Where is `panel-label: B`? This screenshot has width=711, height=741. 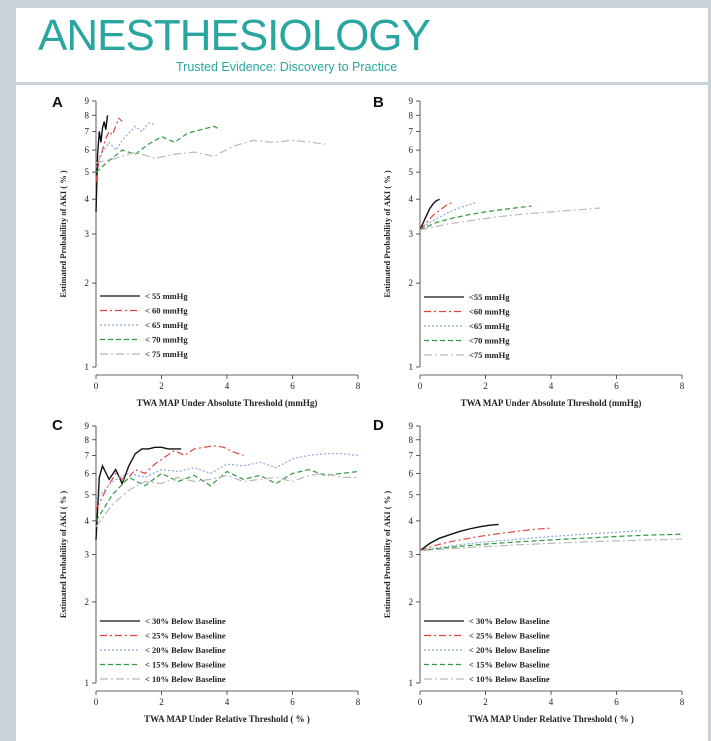
panel-label: B is located at coordinates (378, 102).